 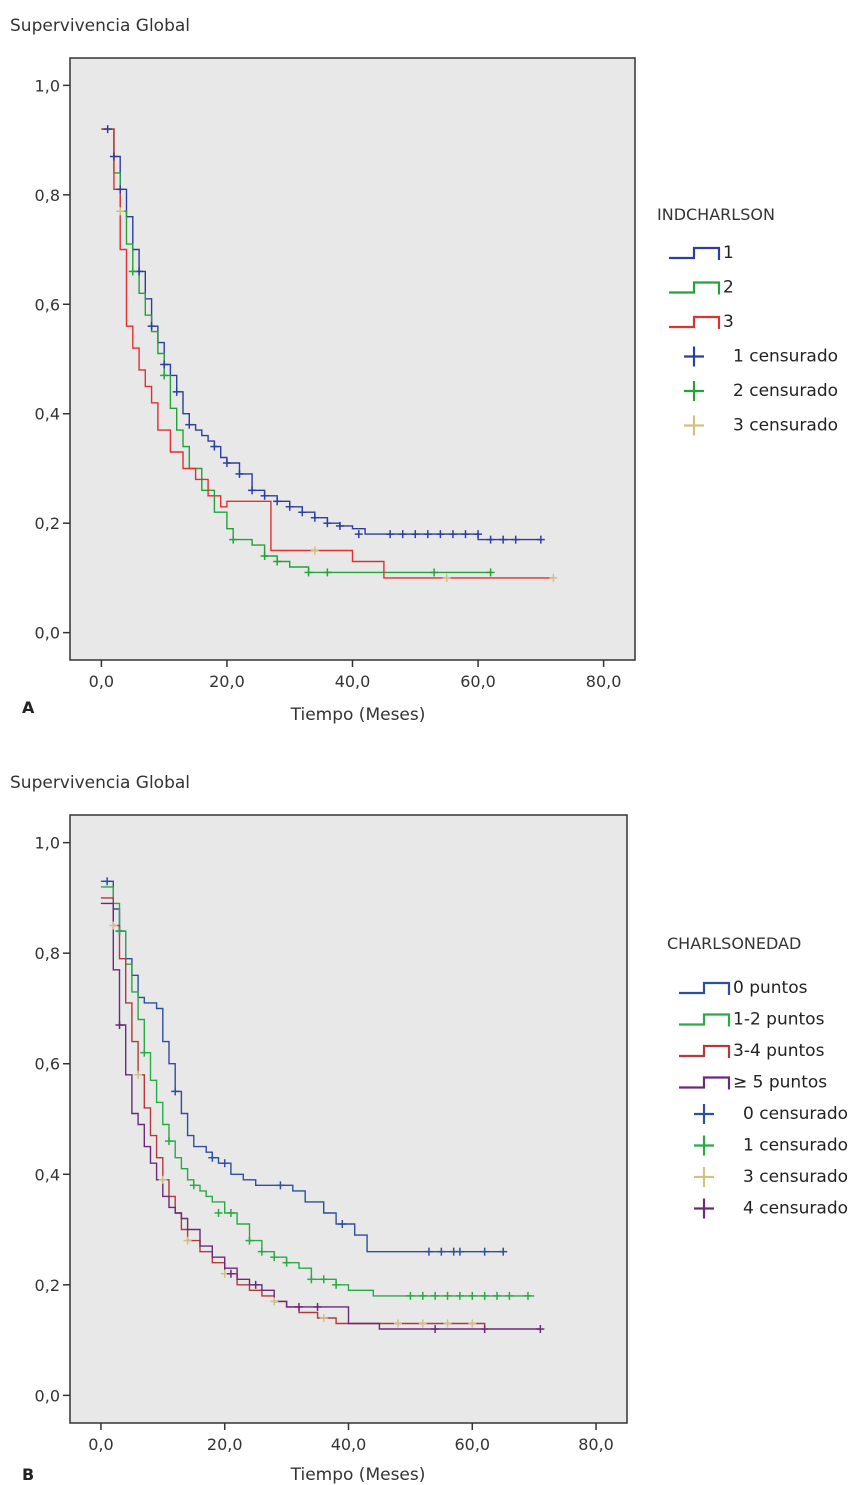 What do you see at coordinates (47, 843) in the screenshot?
I see `y-tick-label: 1,0` at bounding box center [47, 843].